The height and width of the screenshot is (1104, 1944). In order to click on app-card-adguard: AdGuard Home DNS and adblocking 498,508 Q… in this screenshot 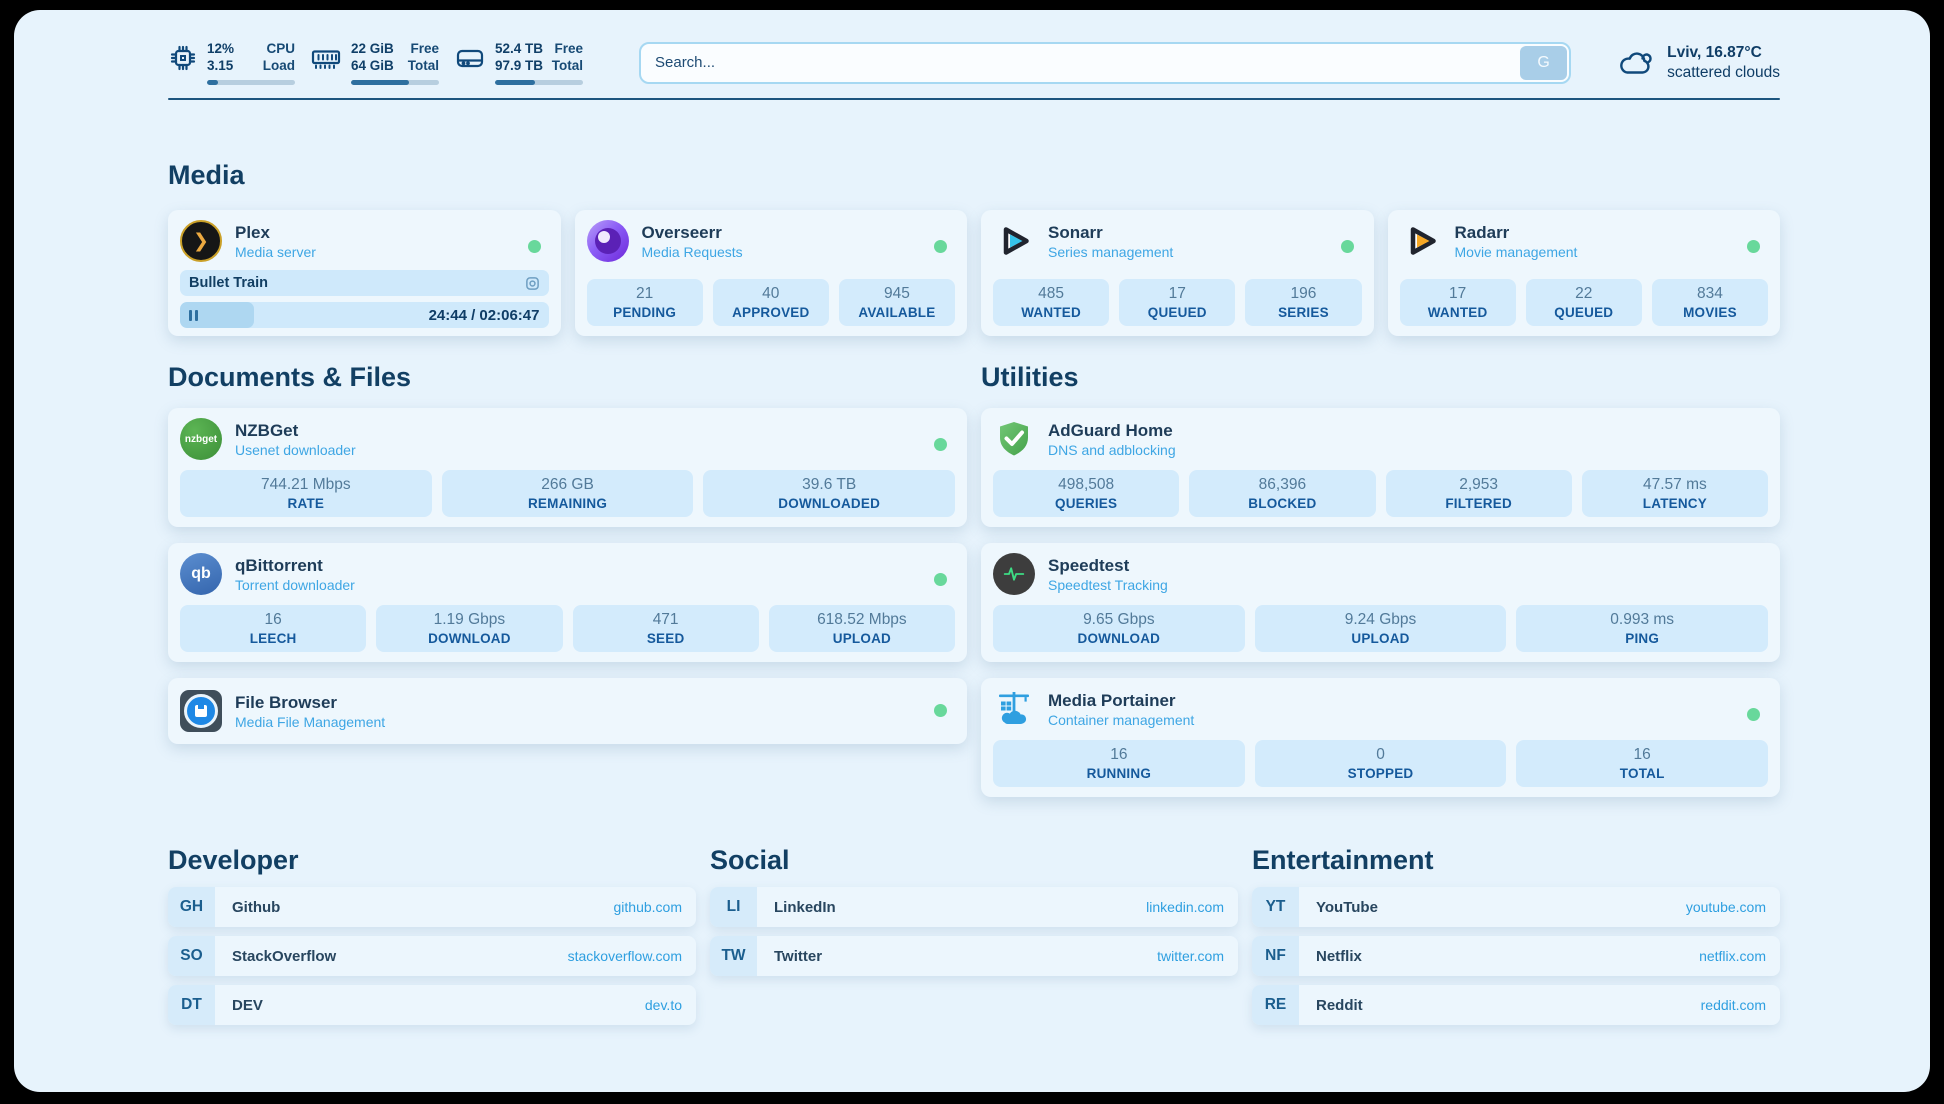, I will do `click(1380, 467)`.